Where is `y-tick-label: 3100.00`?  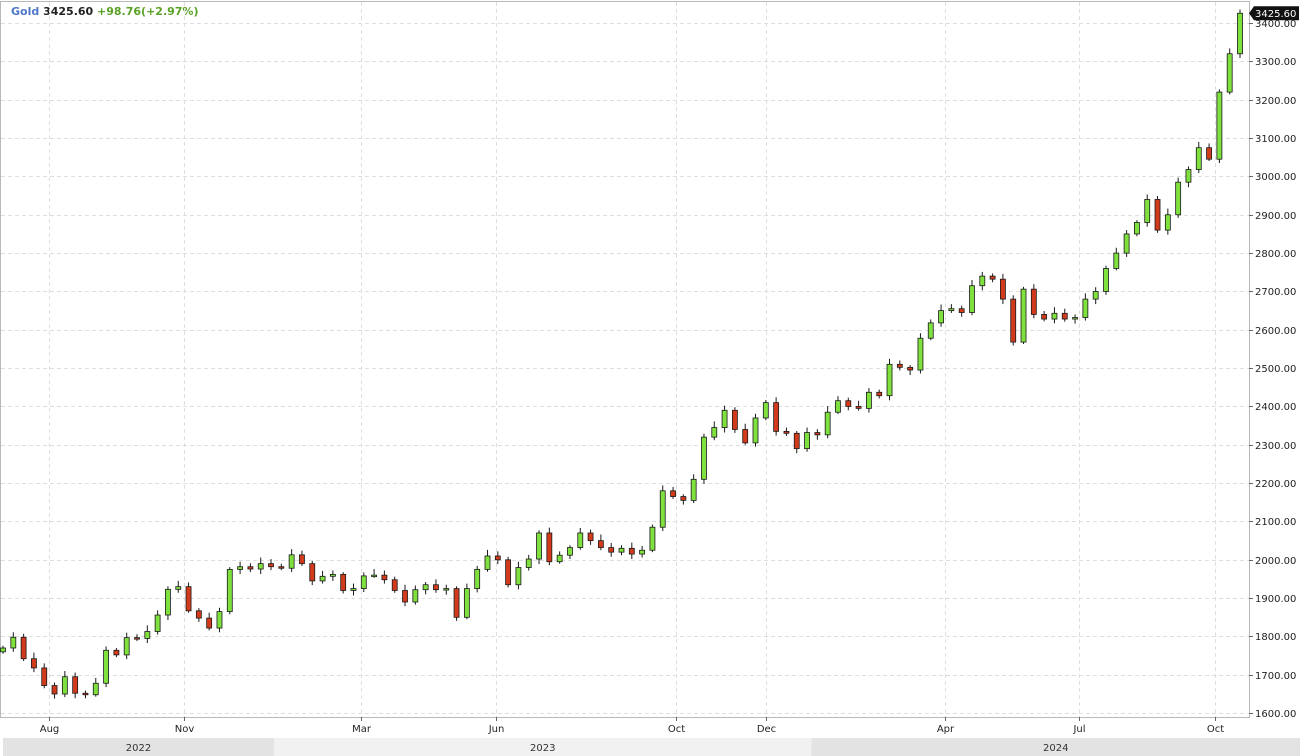
y-tick-label: 3100.00 is located at coordinates (1275, 139).